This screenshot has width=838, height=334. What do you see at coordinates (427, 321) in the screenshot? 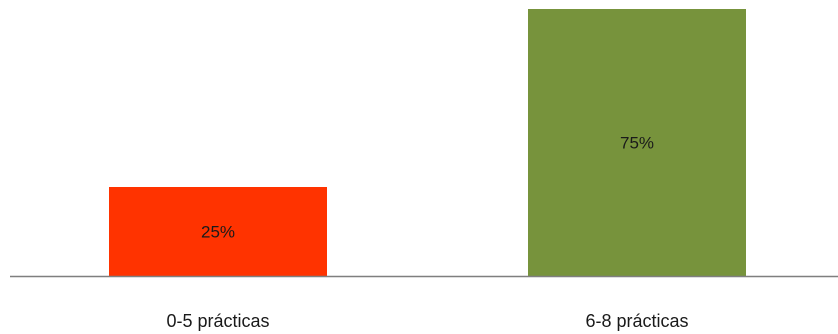
I see `category-labels-group: 0-5 prácticas 6-8 prácticas` at bounding box center [427, 321].